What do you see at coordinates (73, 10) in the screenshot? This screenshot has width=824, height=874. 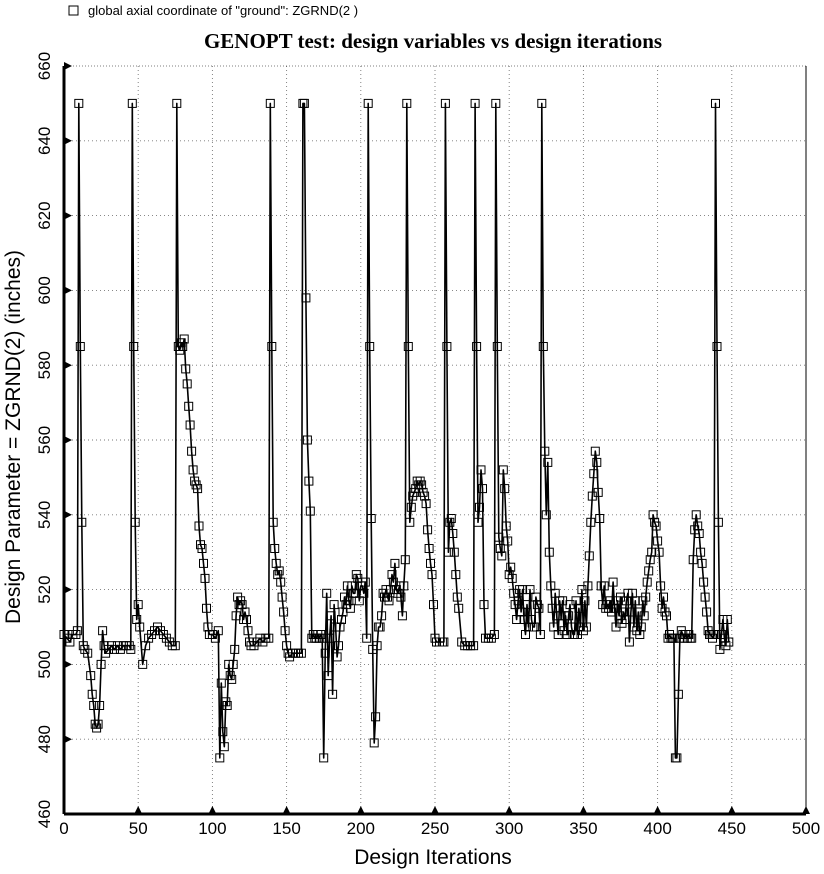 I see `legend-marker` at bounding box center [73, 10].